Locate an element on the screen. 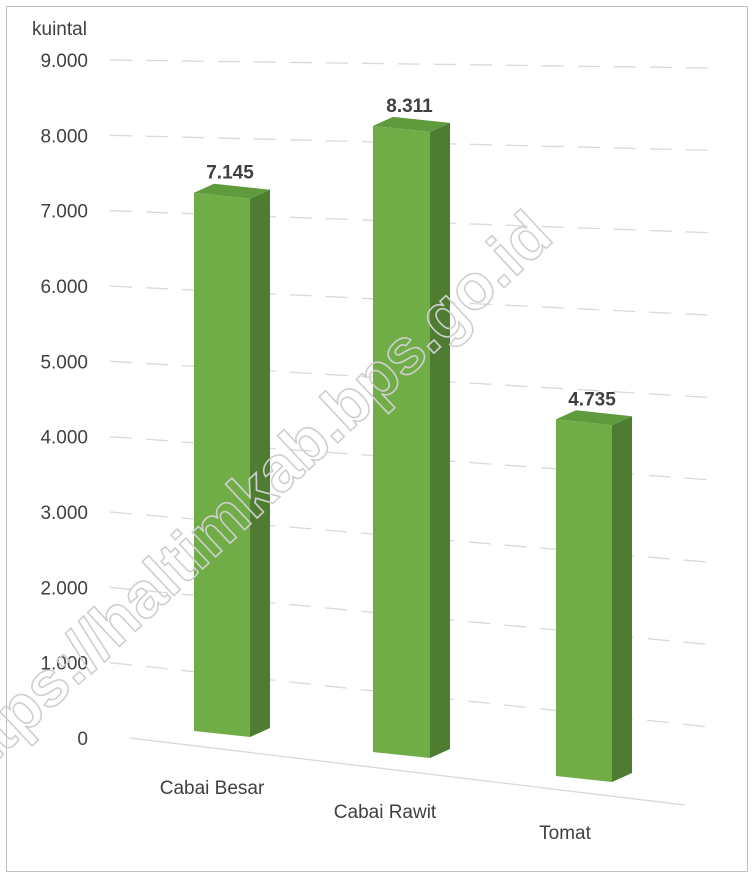 This screenshot has width=756, height=877. y-tick-label: 5.000 is located at coordinates (64, 362).